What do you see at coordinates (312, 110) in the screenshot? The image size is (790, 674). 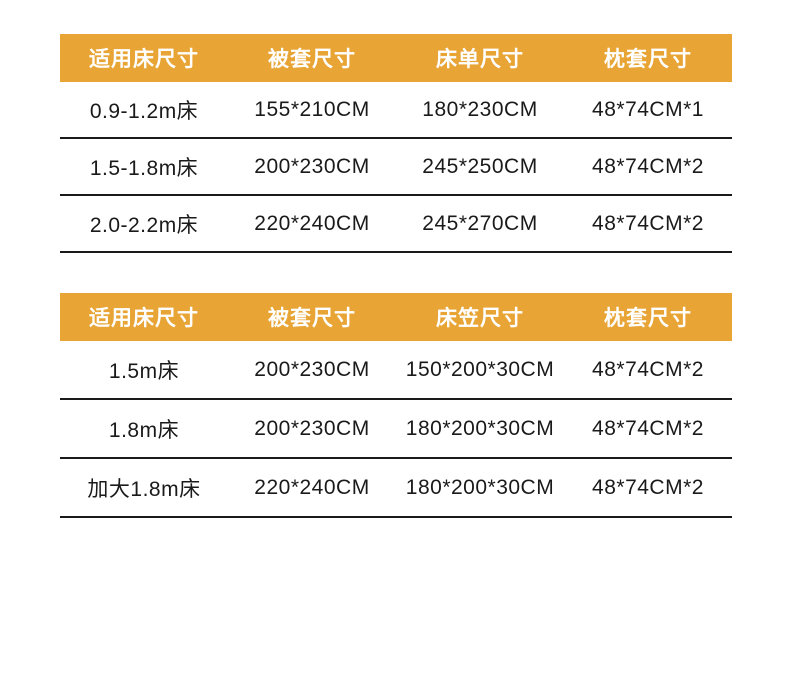 I see `table-cell: 155*210CM` at bounding box center [312, 110].